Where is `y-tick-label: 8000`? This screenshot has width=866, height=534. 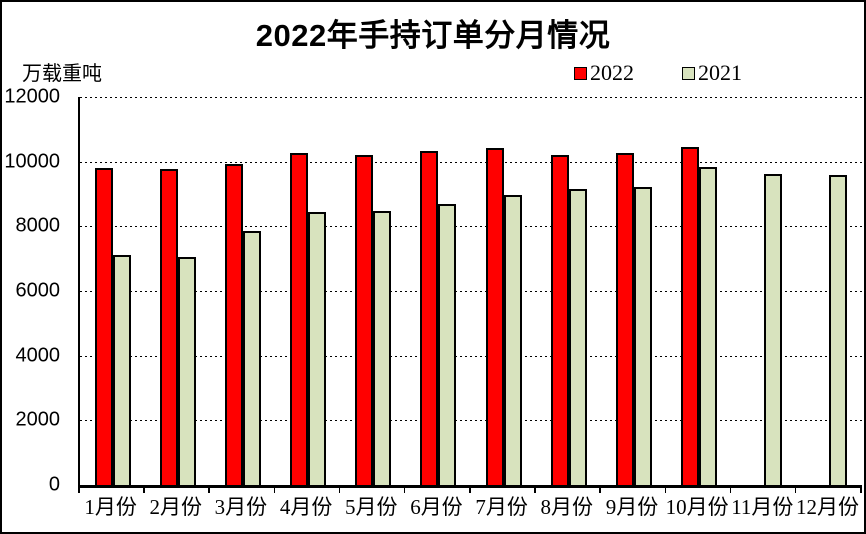 y-tick-label: 8000 is located at coordinates (38, 225).